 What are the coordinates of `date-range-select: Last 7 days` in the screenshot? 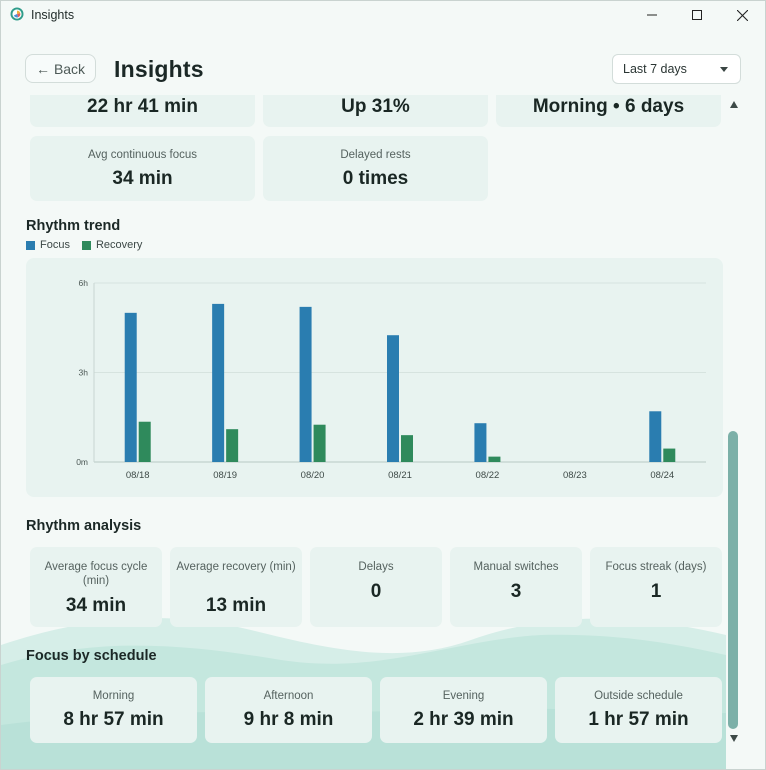 It's located at (676, 69).